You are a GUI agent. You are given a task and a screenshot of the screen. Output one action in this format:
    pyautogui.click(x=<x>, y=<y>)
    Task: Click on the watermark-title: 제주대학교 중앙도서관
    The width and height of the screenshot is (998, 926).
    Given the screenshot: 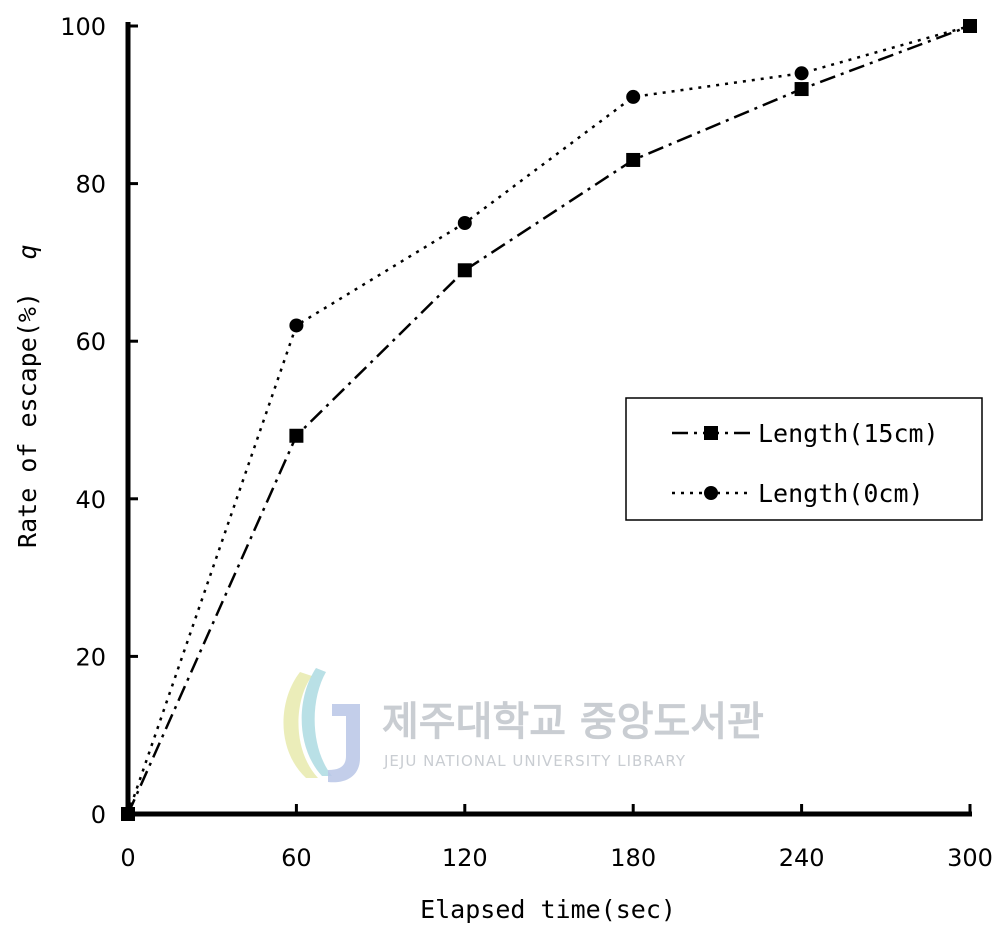 What is the action you would take?
    pyautogui.click(x=573, y=722)
    